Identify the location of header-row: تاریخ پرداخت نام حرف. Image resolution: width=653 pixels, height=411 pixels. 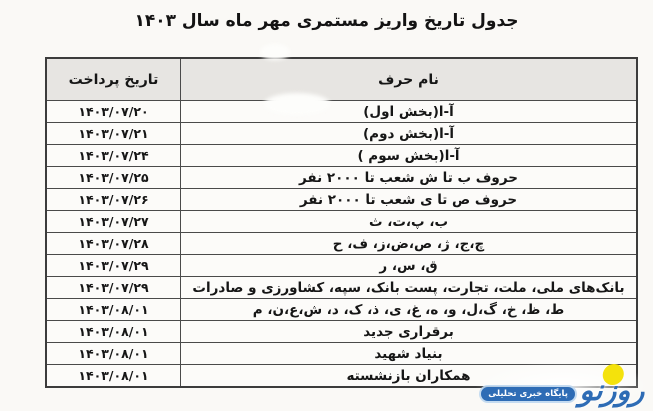
(341, 79).